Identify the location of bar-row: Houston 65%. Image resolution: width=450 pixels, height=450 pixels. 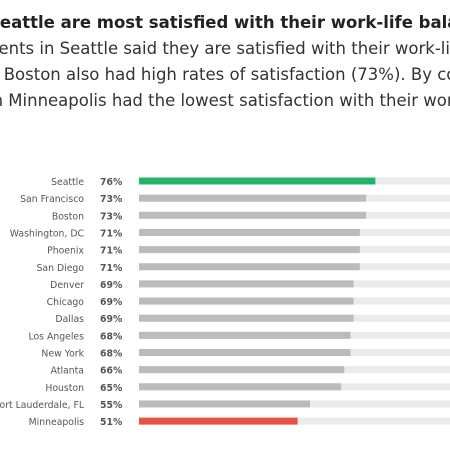
(247, 388).